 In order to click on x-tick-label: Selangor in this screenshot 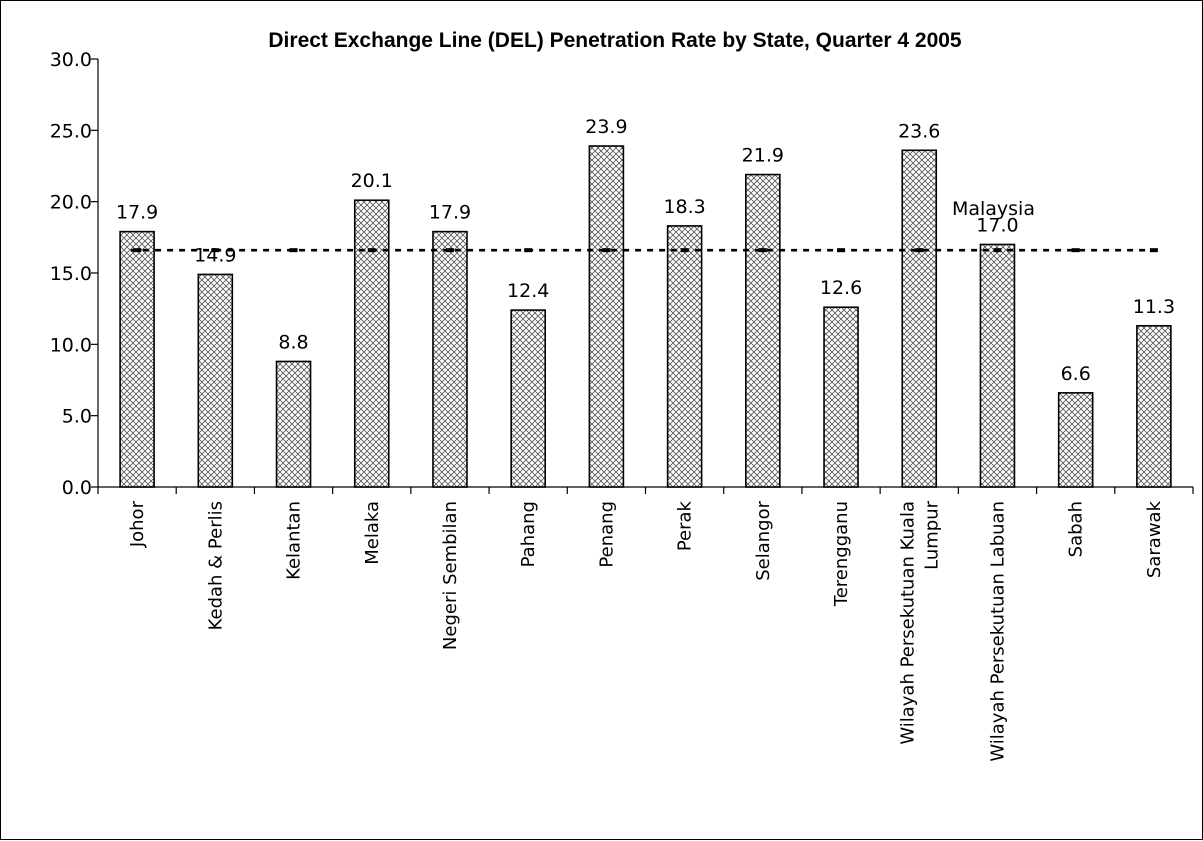, I will do `click(763, 540)`.